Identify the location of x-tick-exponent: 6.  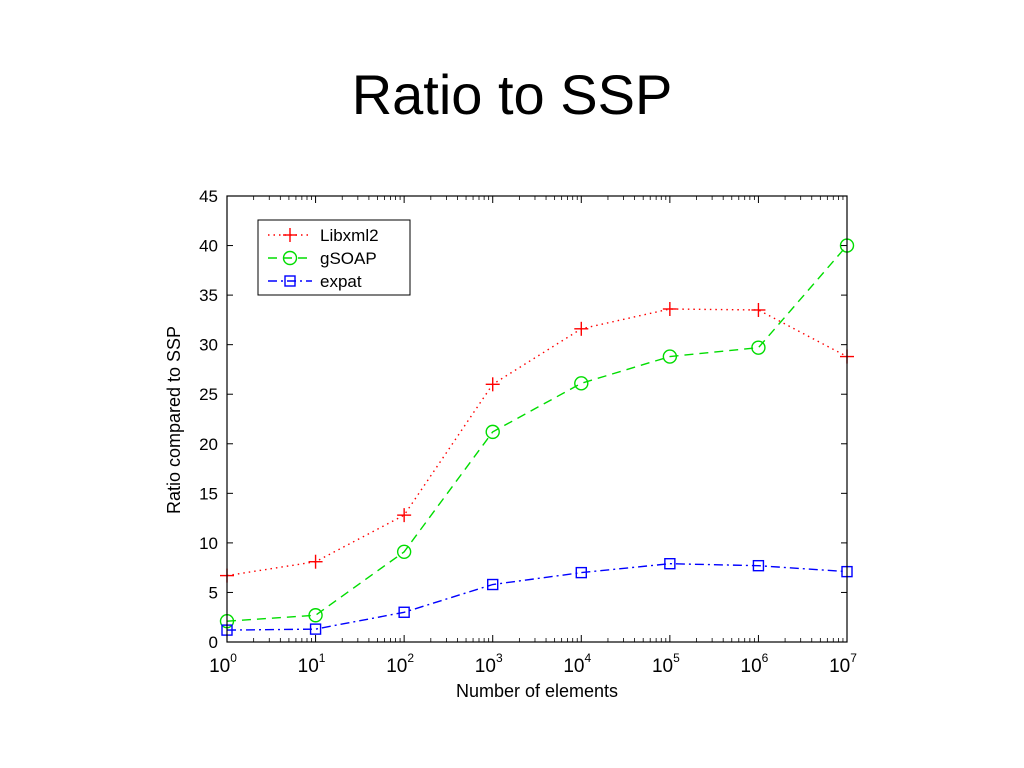
(765, 658).